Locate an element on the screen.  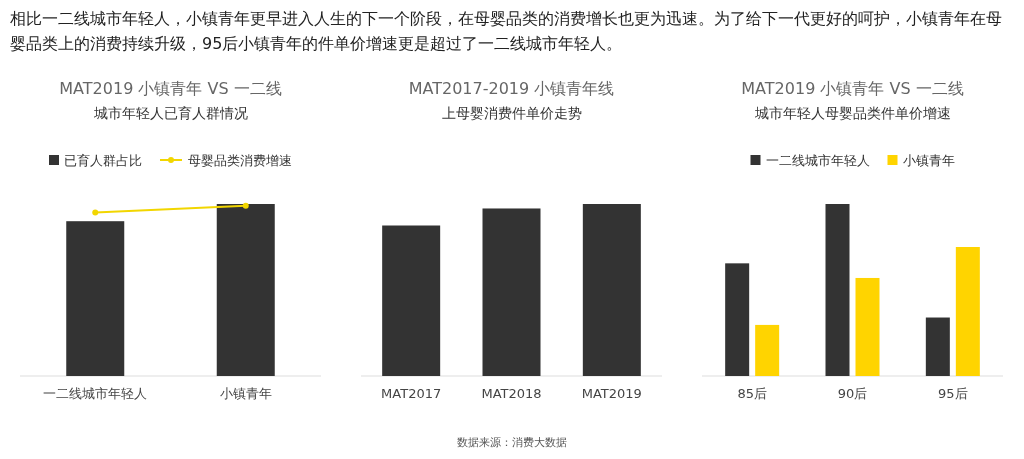
x-tick-label: MAT2017 is located at coordinates (411, 393).